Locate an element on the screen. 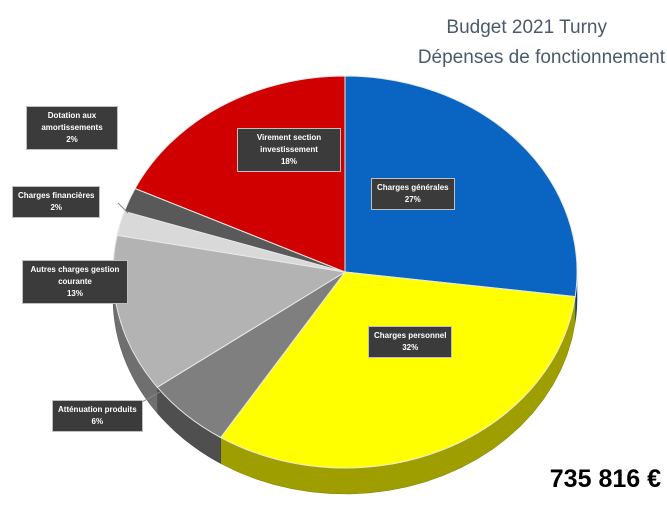 The height and width of the screenshot is (506, 667). slice-label-pct: 18% is located at coordinates (288, 161).